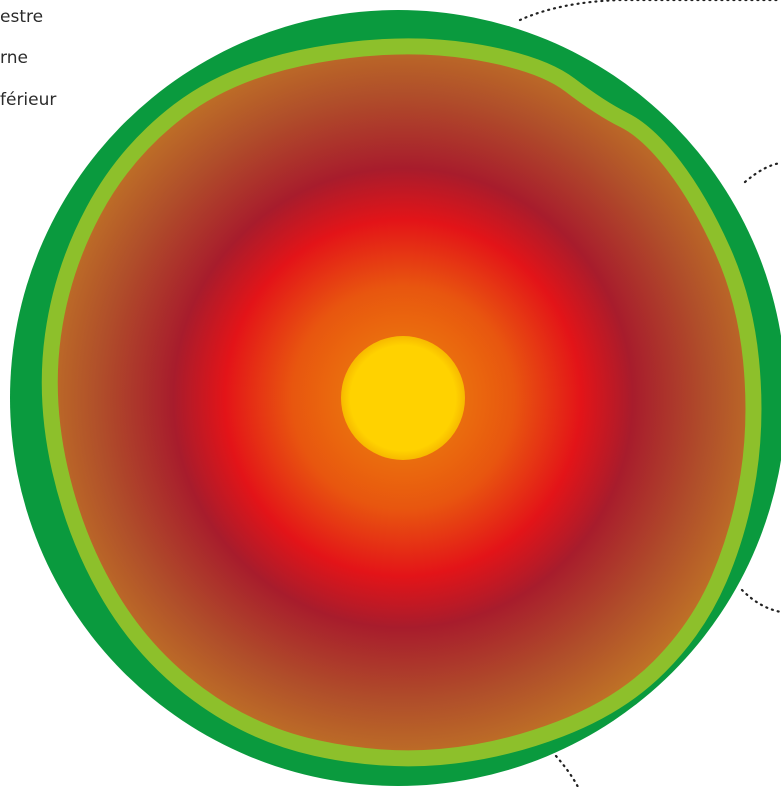 The width and height of the screenshot is (781, 787). I want to click on core, so click(403, 398).